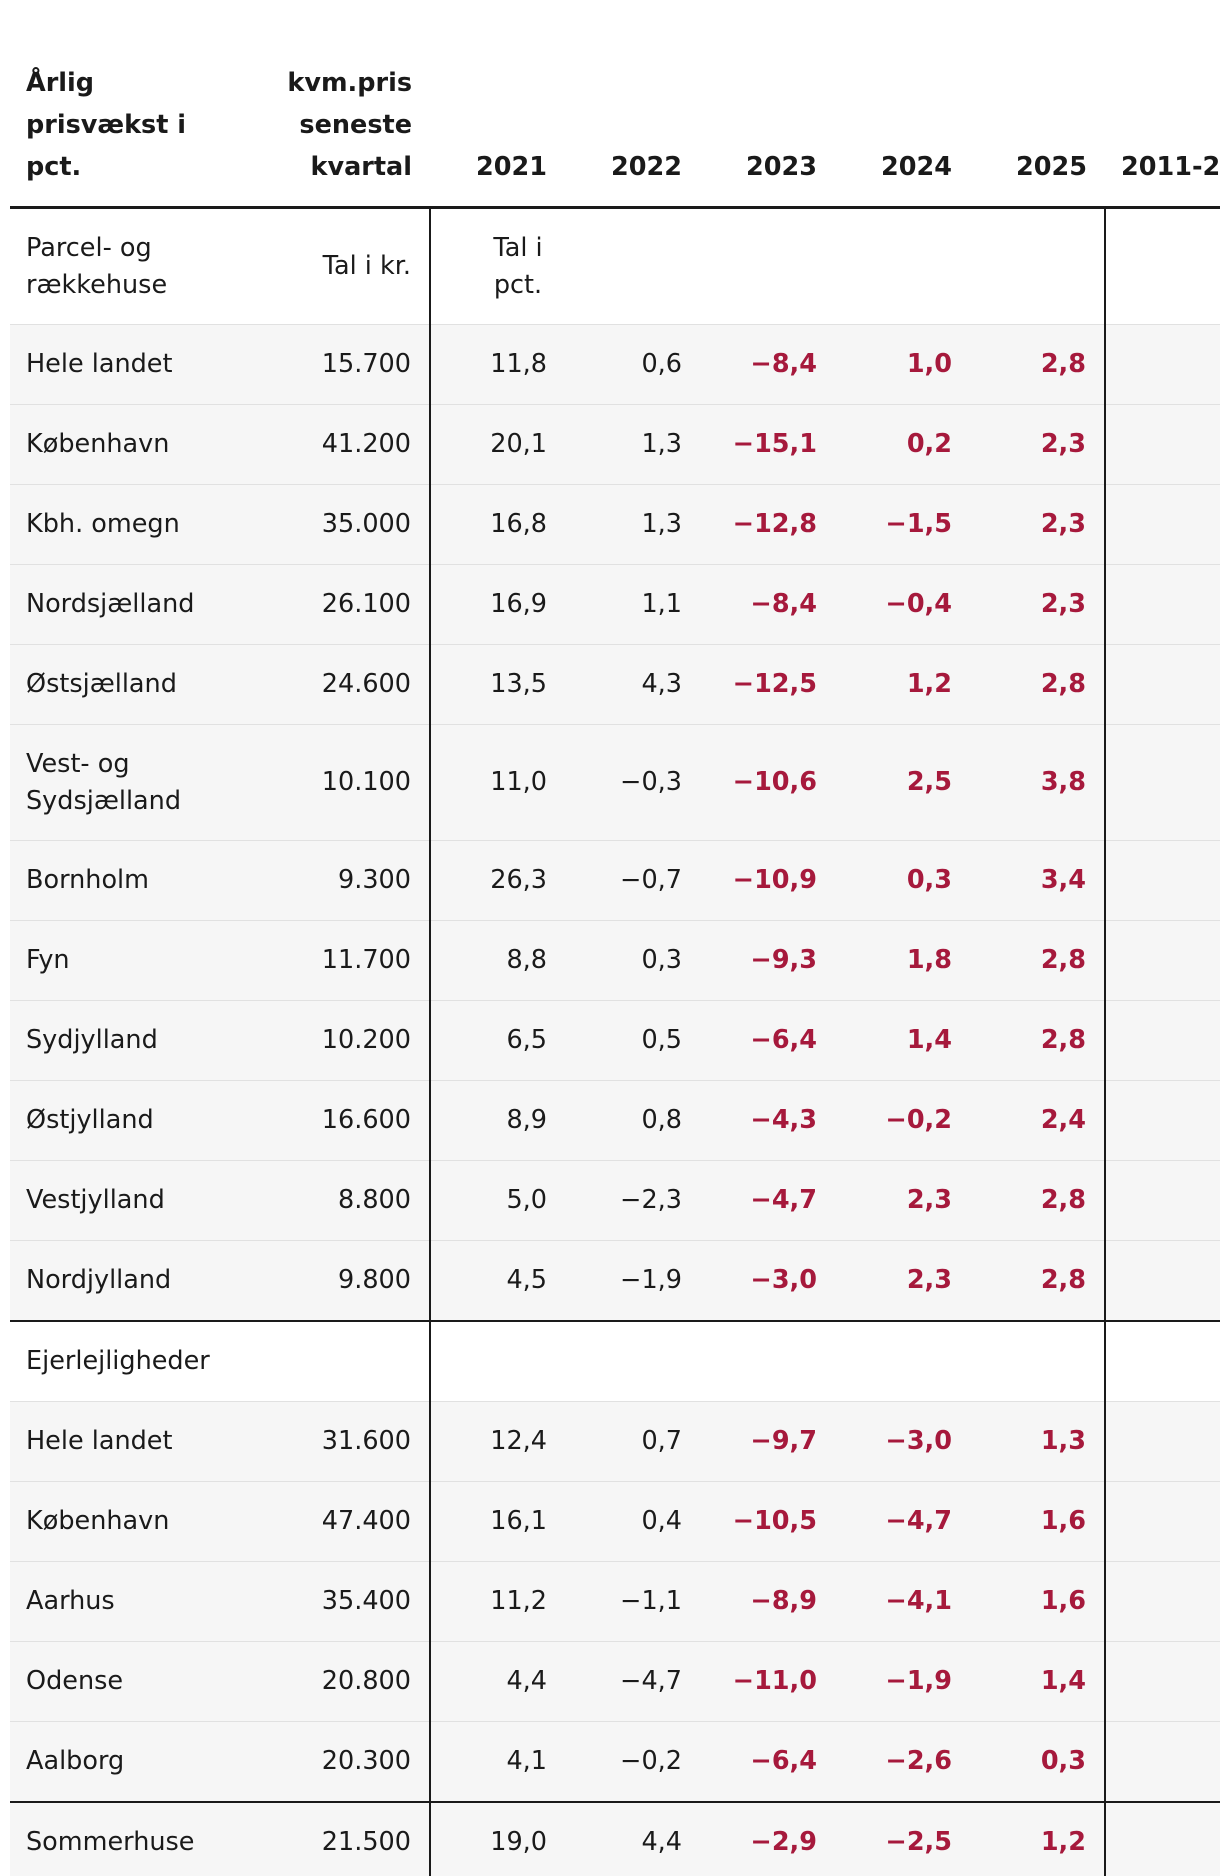  What do you see at coordinates (902, 524) in the screenshot?
I see `growth-cell-2024: −1,5` at bounding box center [902, 524].